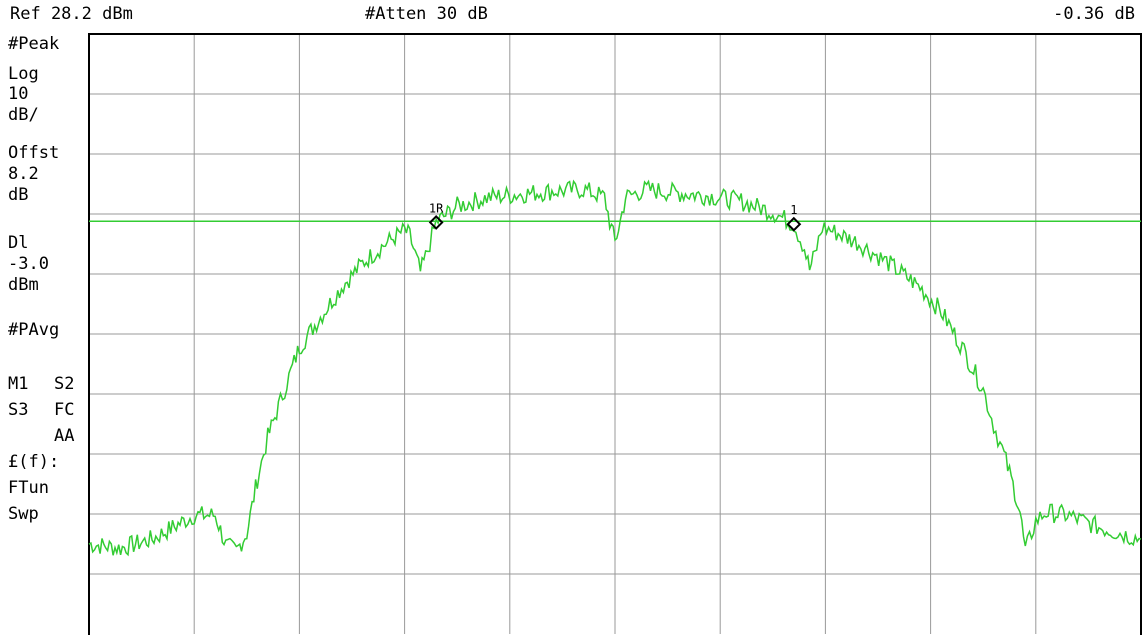 This screenshot has width=1143, height=635. What do you see at coordinates (615, 216) in the screenshot?
I see `markers: 1R 1` at bounding box center [615, 216].